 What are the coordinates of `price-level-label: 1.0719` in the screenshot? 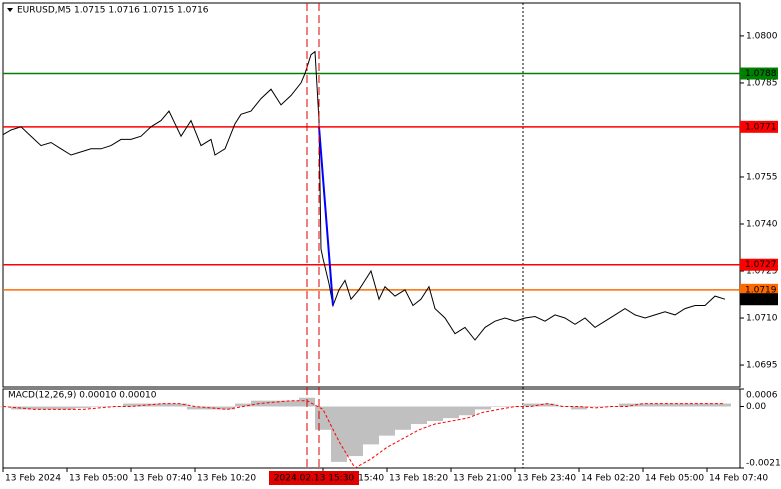 It's located at (761, 290).